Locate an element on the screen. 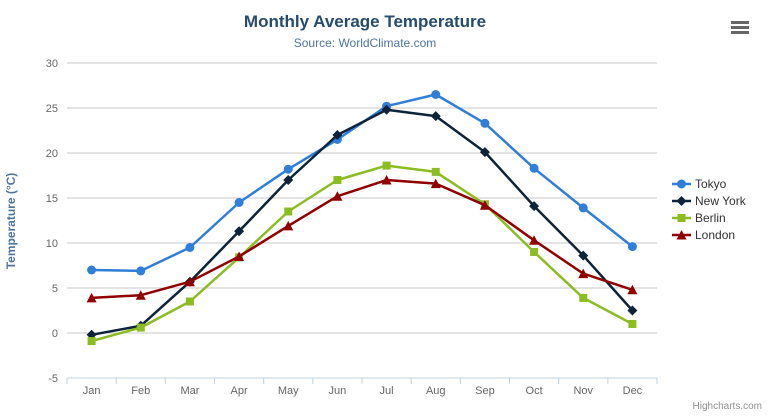 This screenshot has width=769, height=416. legend-marker-diamond-icon is located at coordinates (681, 200).